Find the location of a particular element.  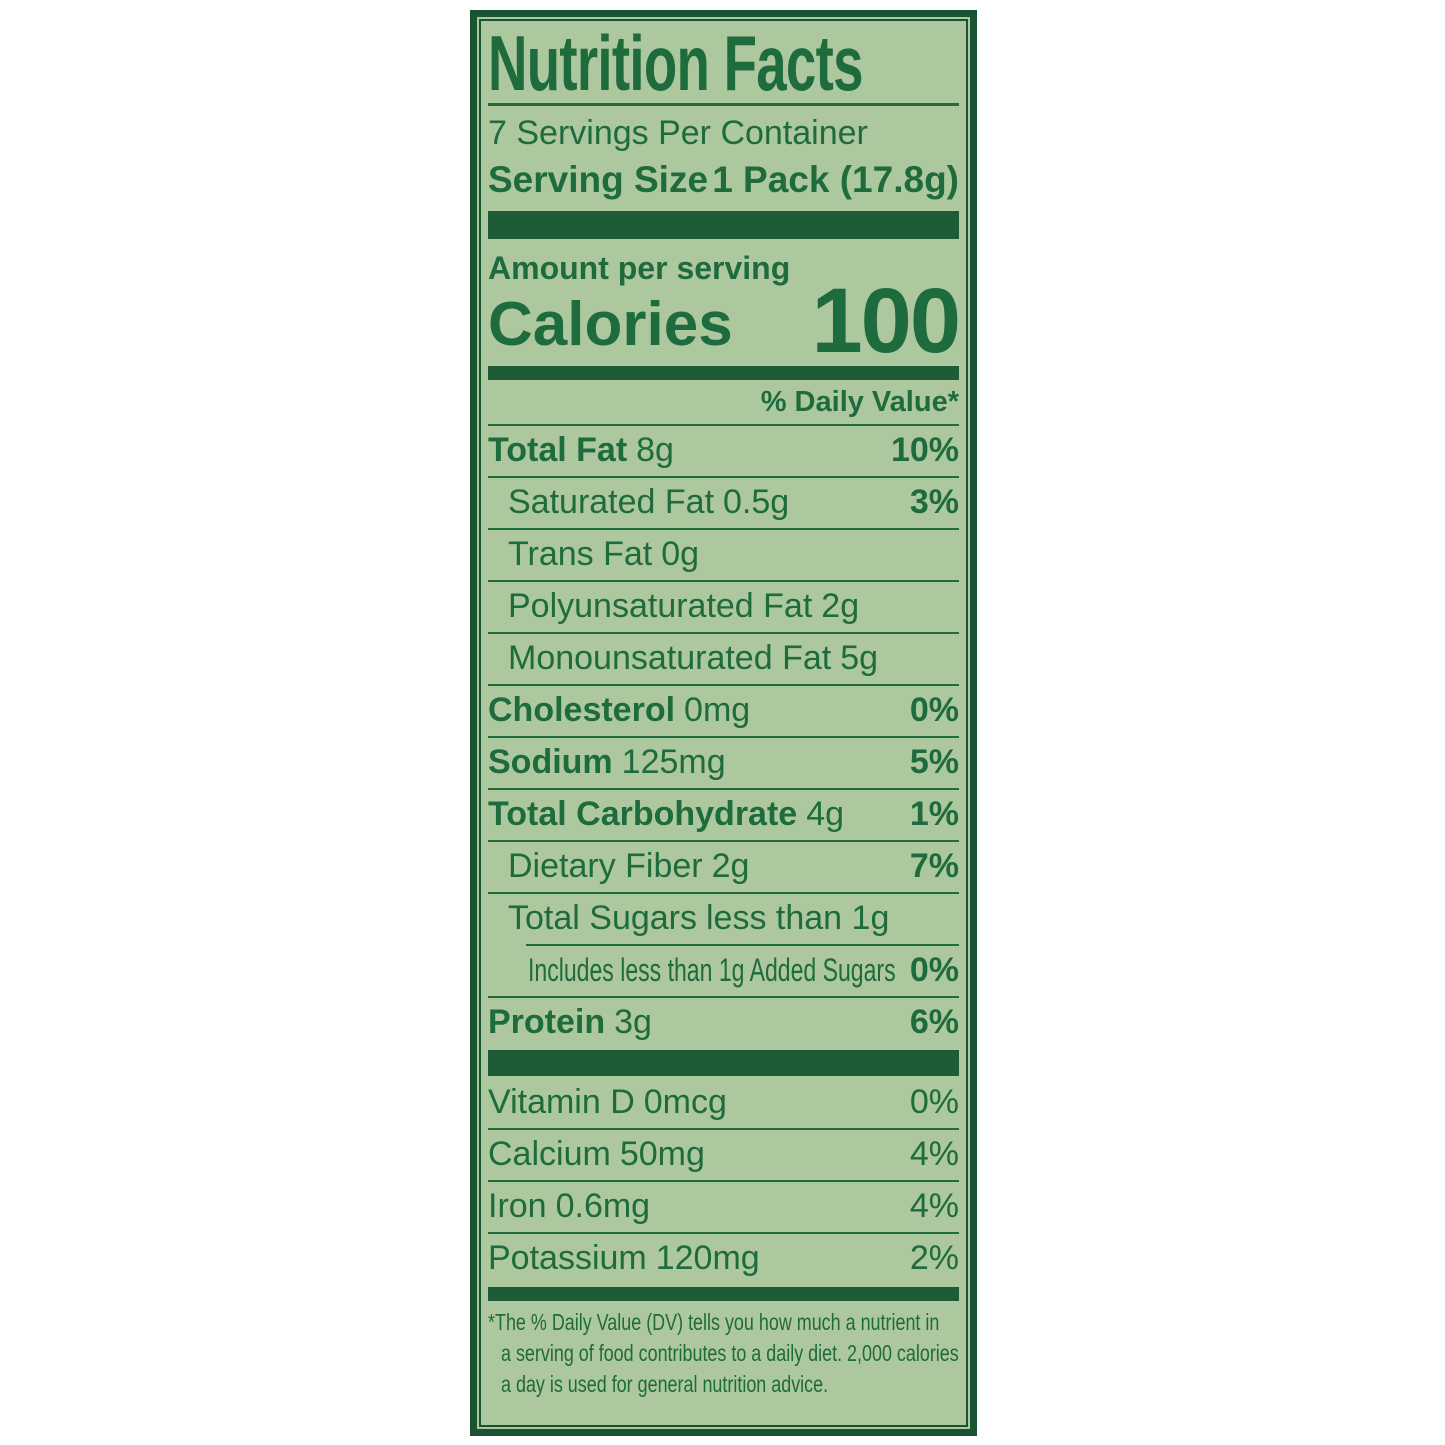

calories-row: Calories 100 is located at coordinates (724, 321).